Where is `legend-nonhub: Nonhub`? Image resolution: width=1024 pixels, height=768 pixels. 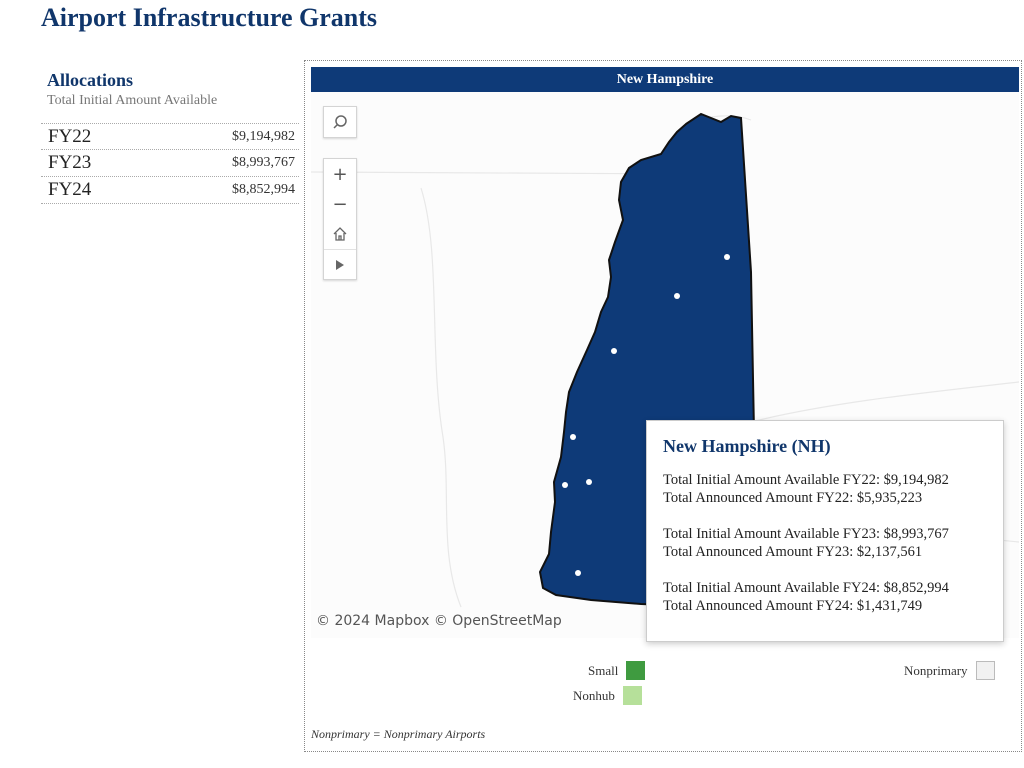 legend-nonhub: Nonhub is located at coordinates (607, 695).